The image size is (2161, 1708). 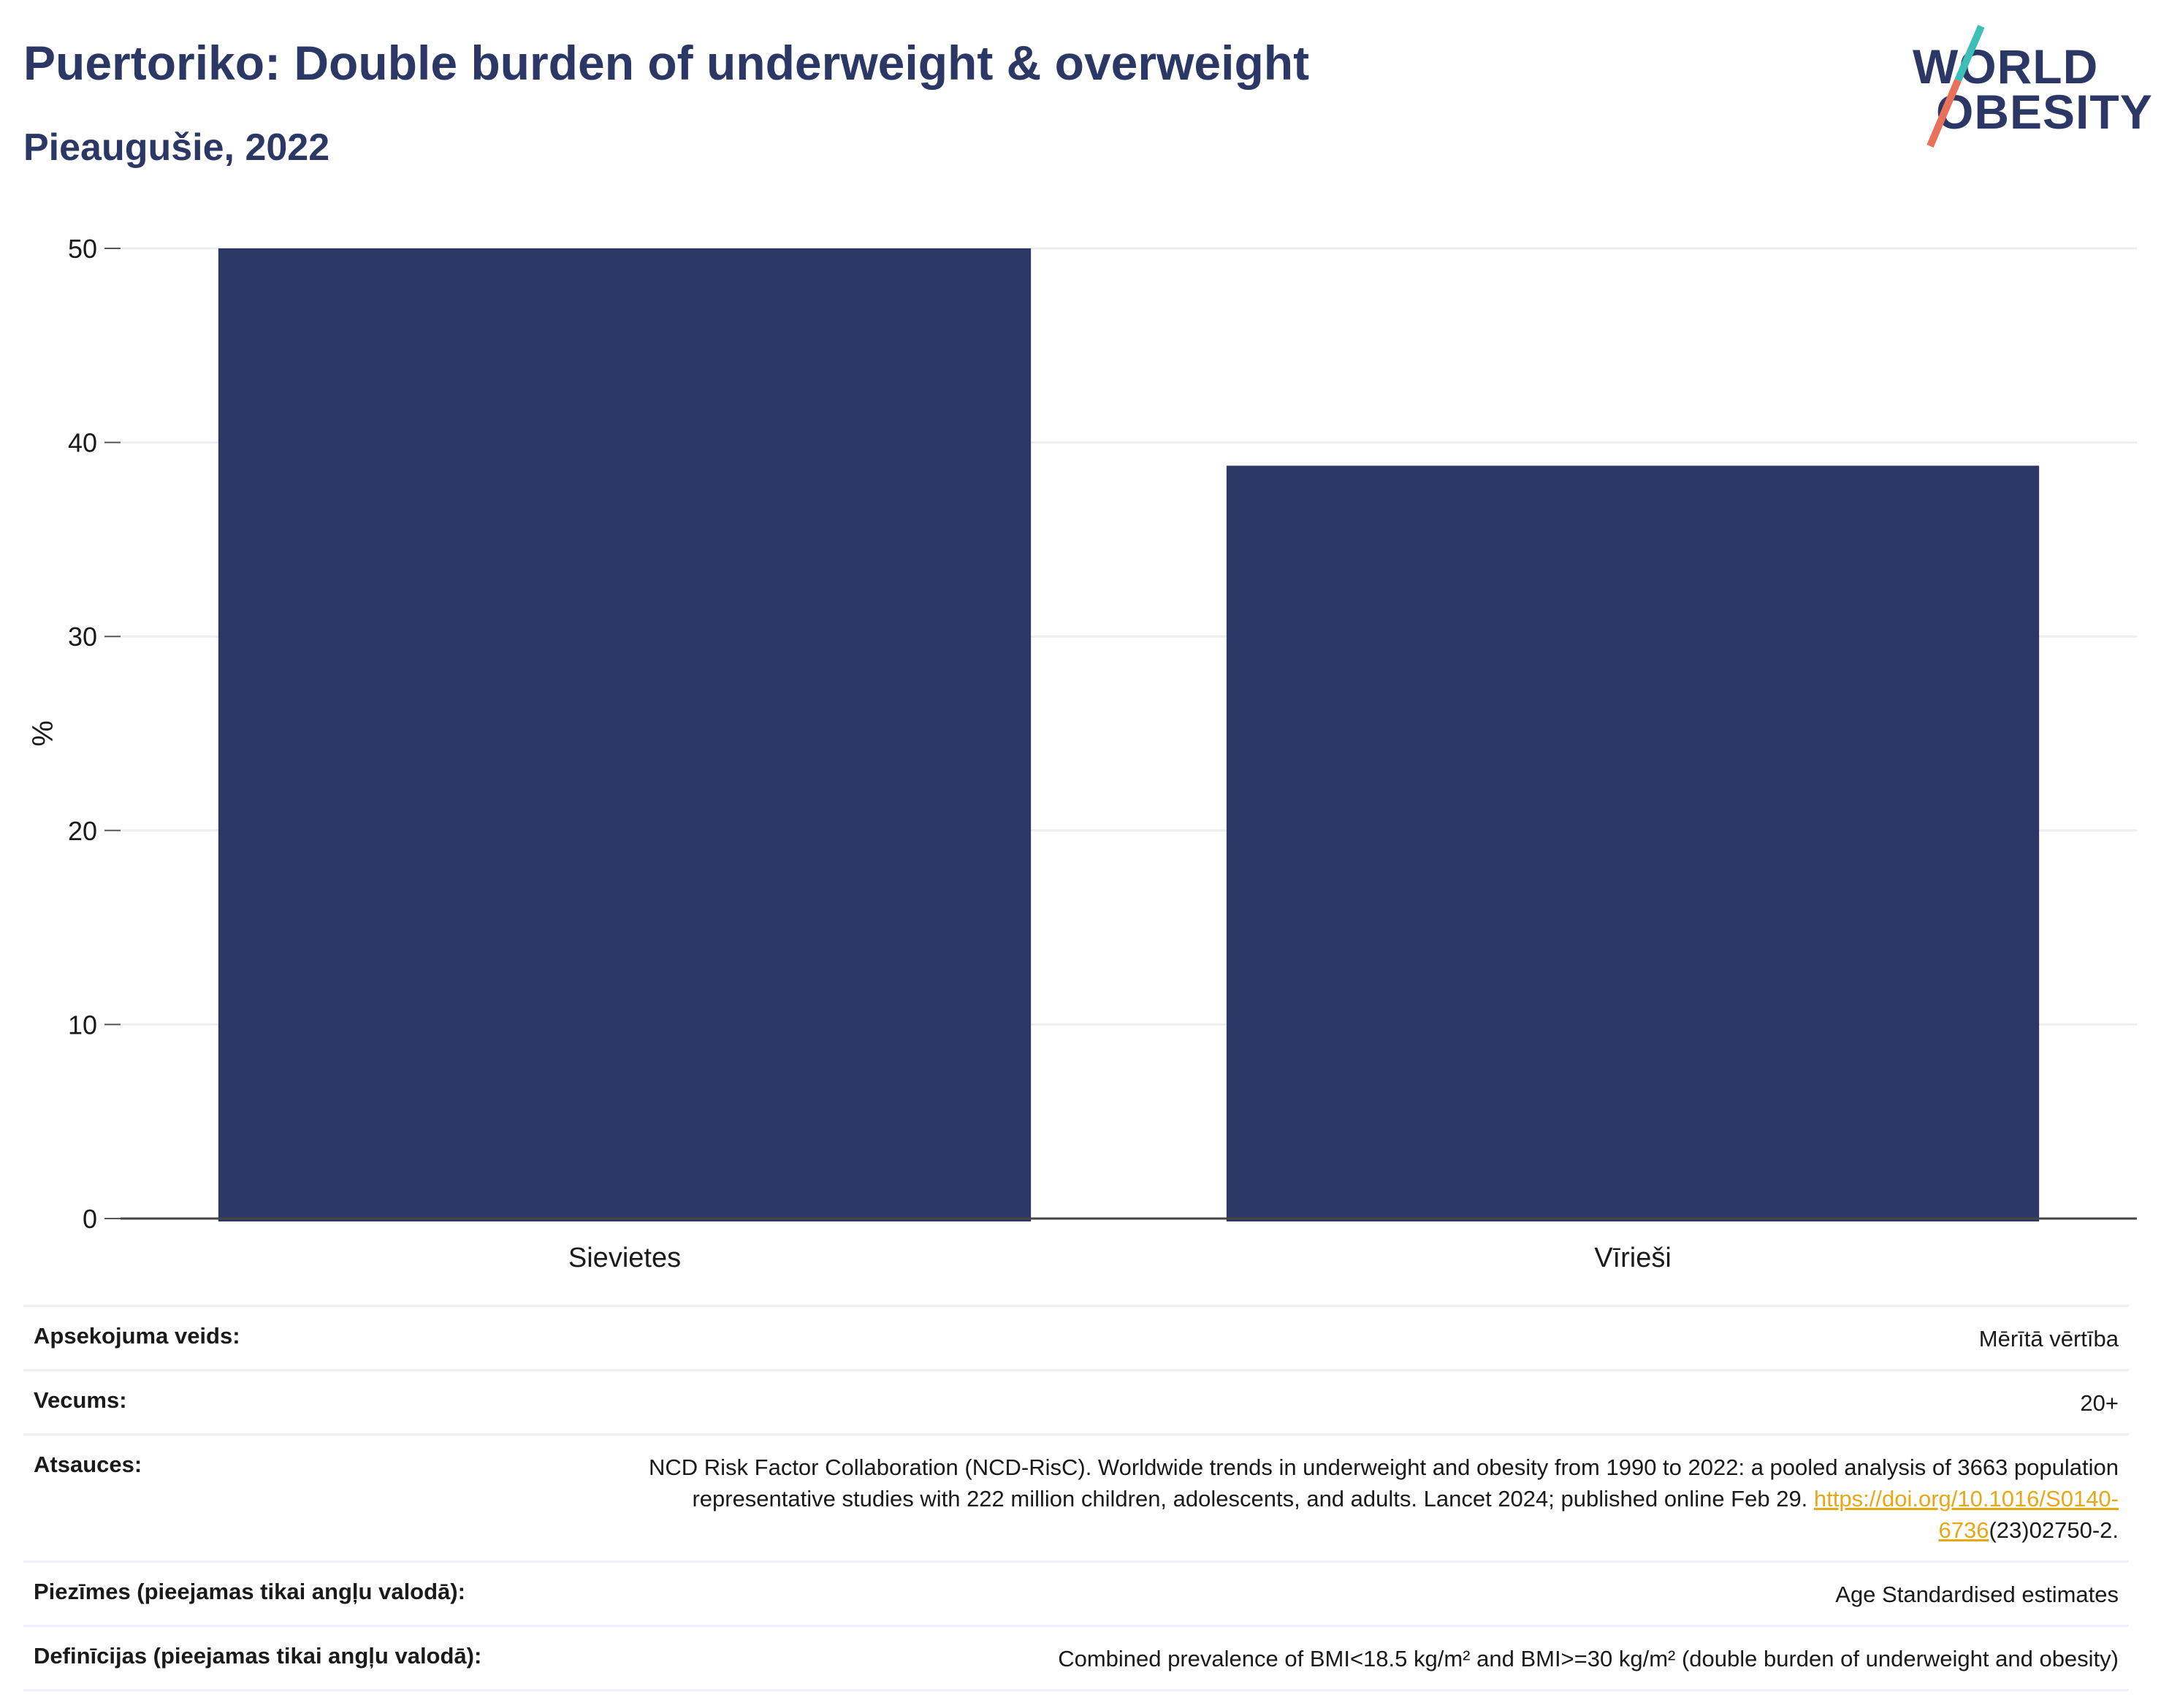 I want to click on info-value: Mērītā vērtība, so click(x=2049, y=1338).